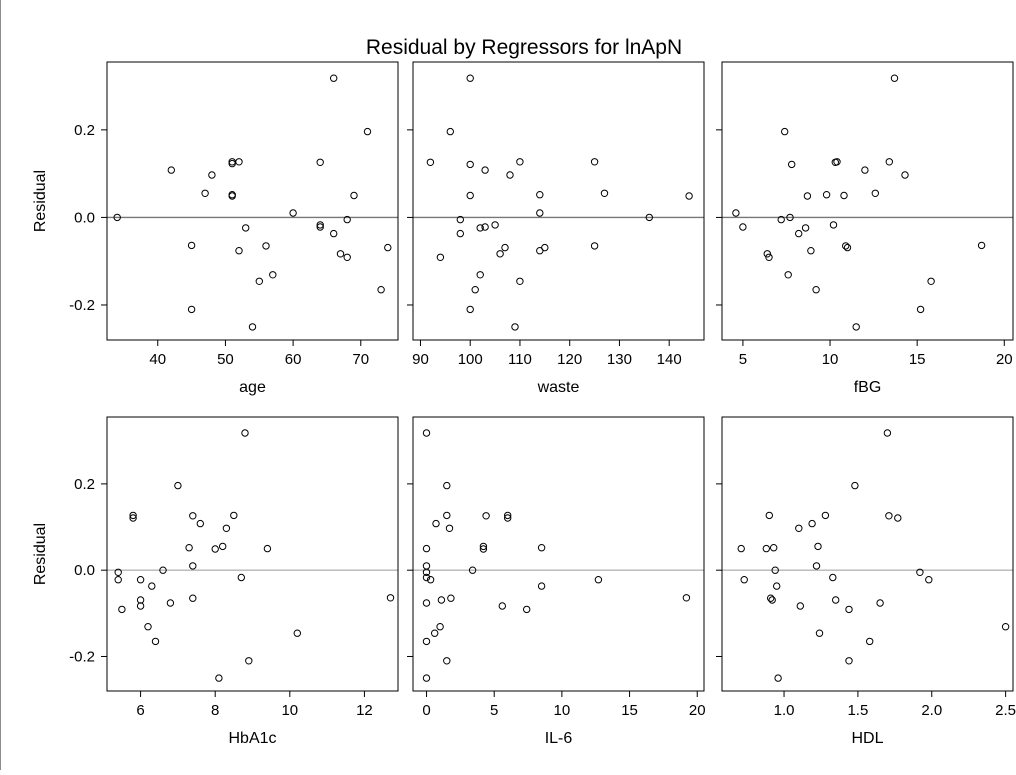 Image resolution: width=1016 pixels, height=775 pixels. I want to click on x-tick-label: 60, so click(293, 359).